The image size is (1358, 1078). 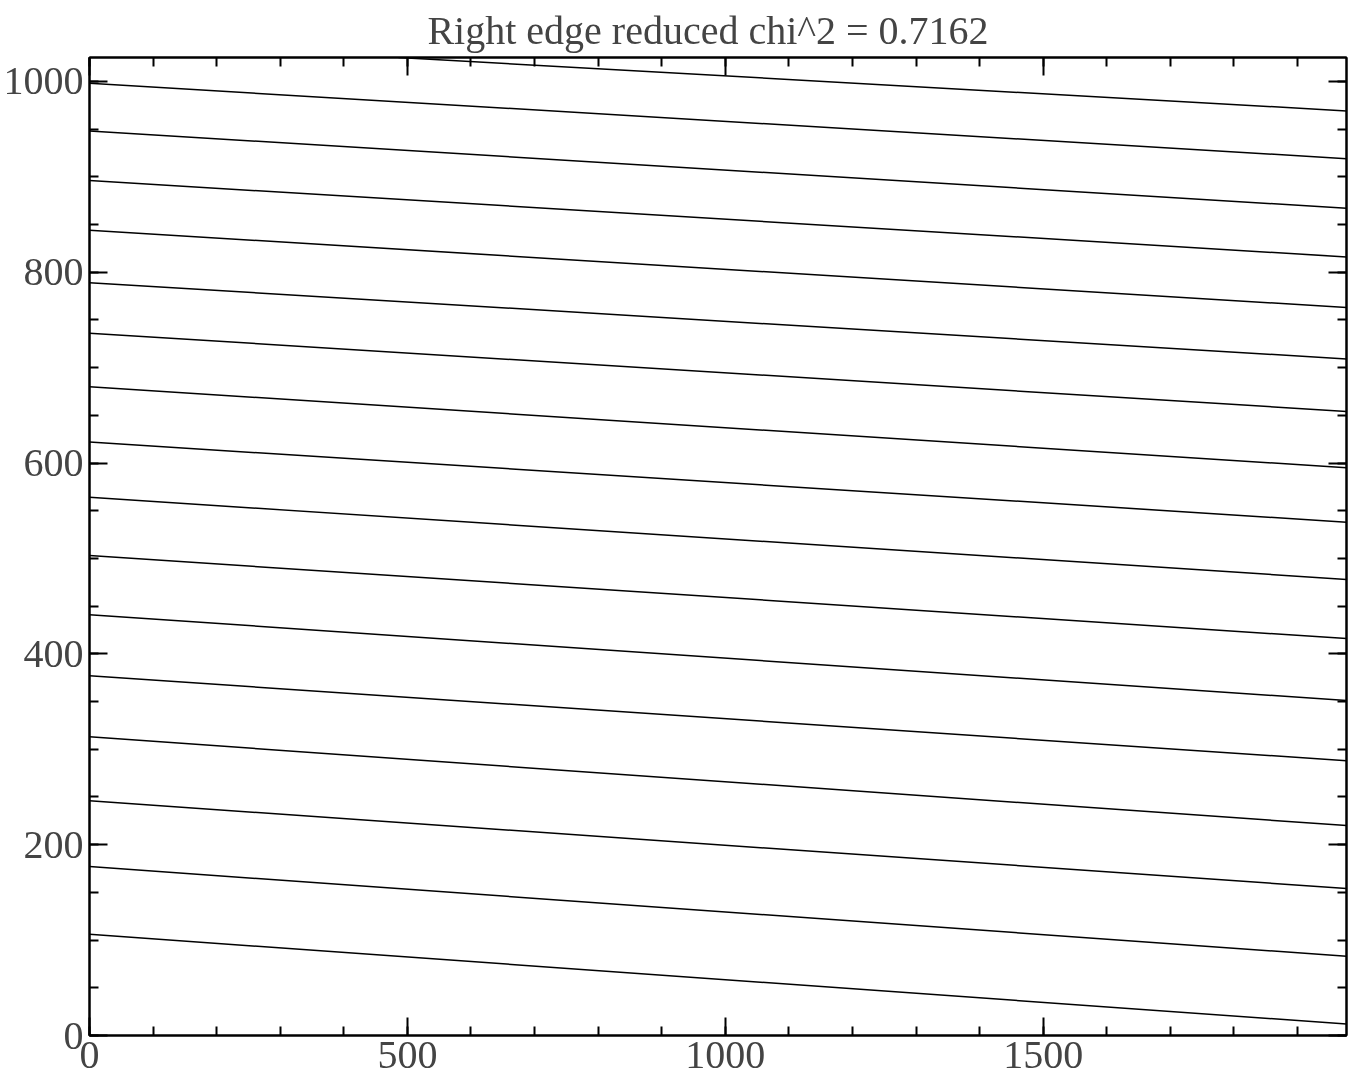 What do you see at coordinates (407, 1054) in the screenshot?
I see `x-tick-label: 500` at bounding box center [407, 1054].